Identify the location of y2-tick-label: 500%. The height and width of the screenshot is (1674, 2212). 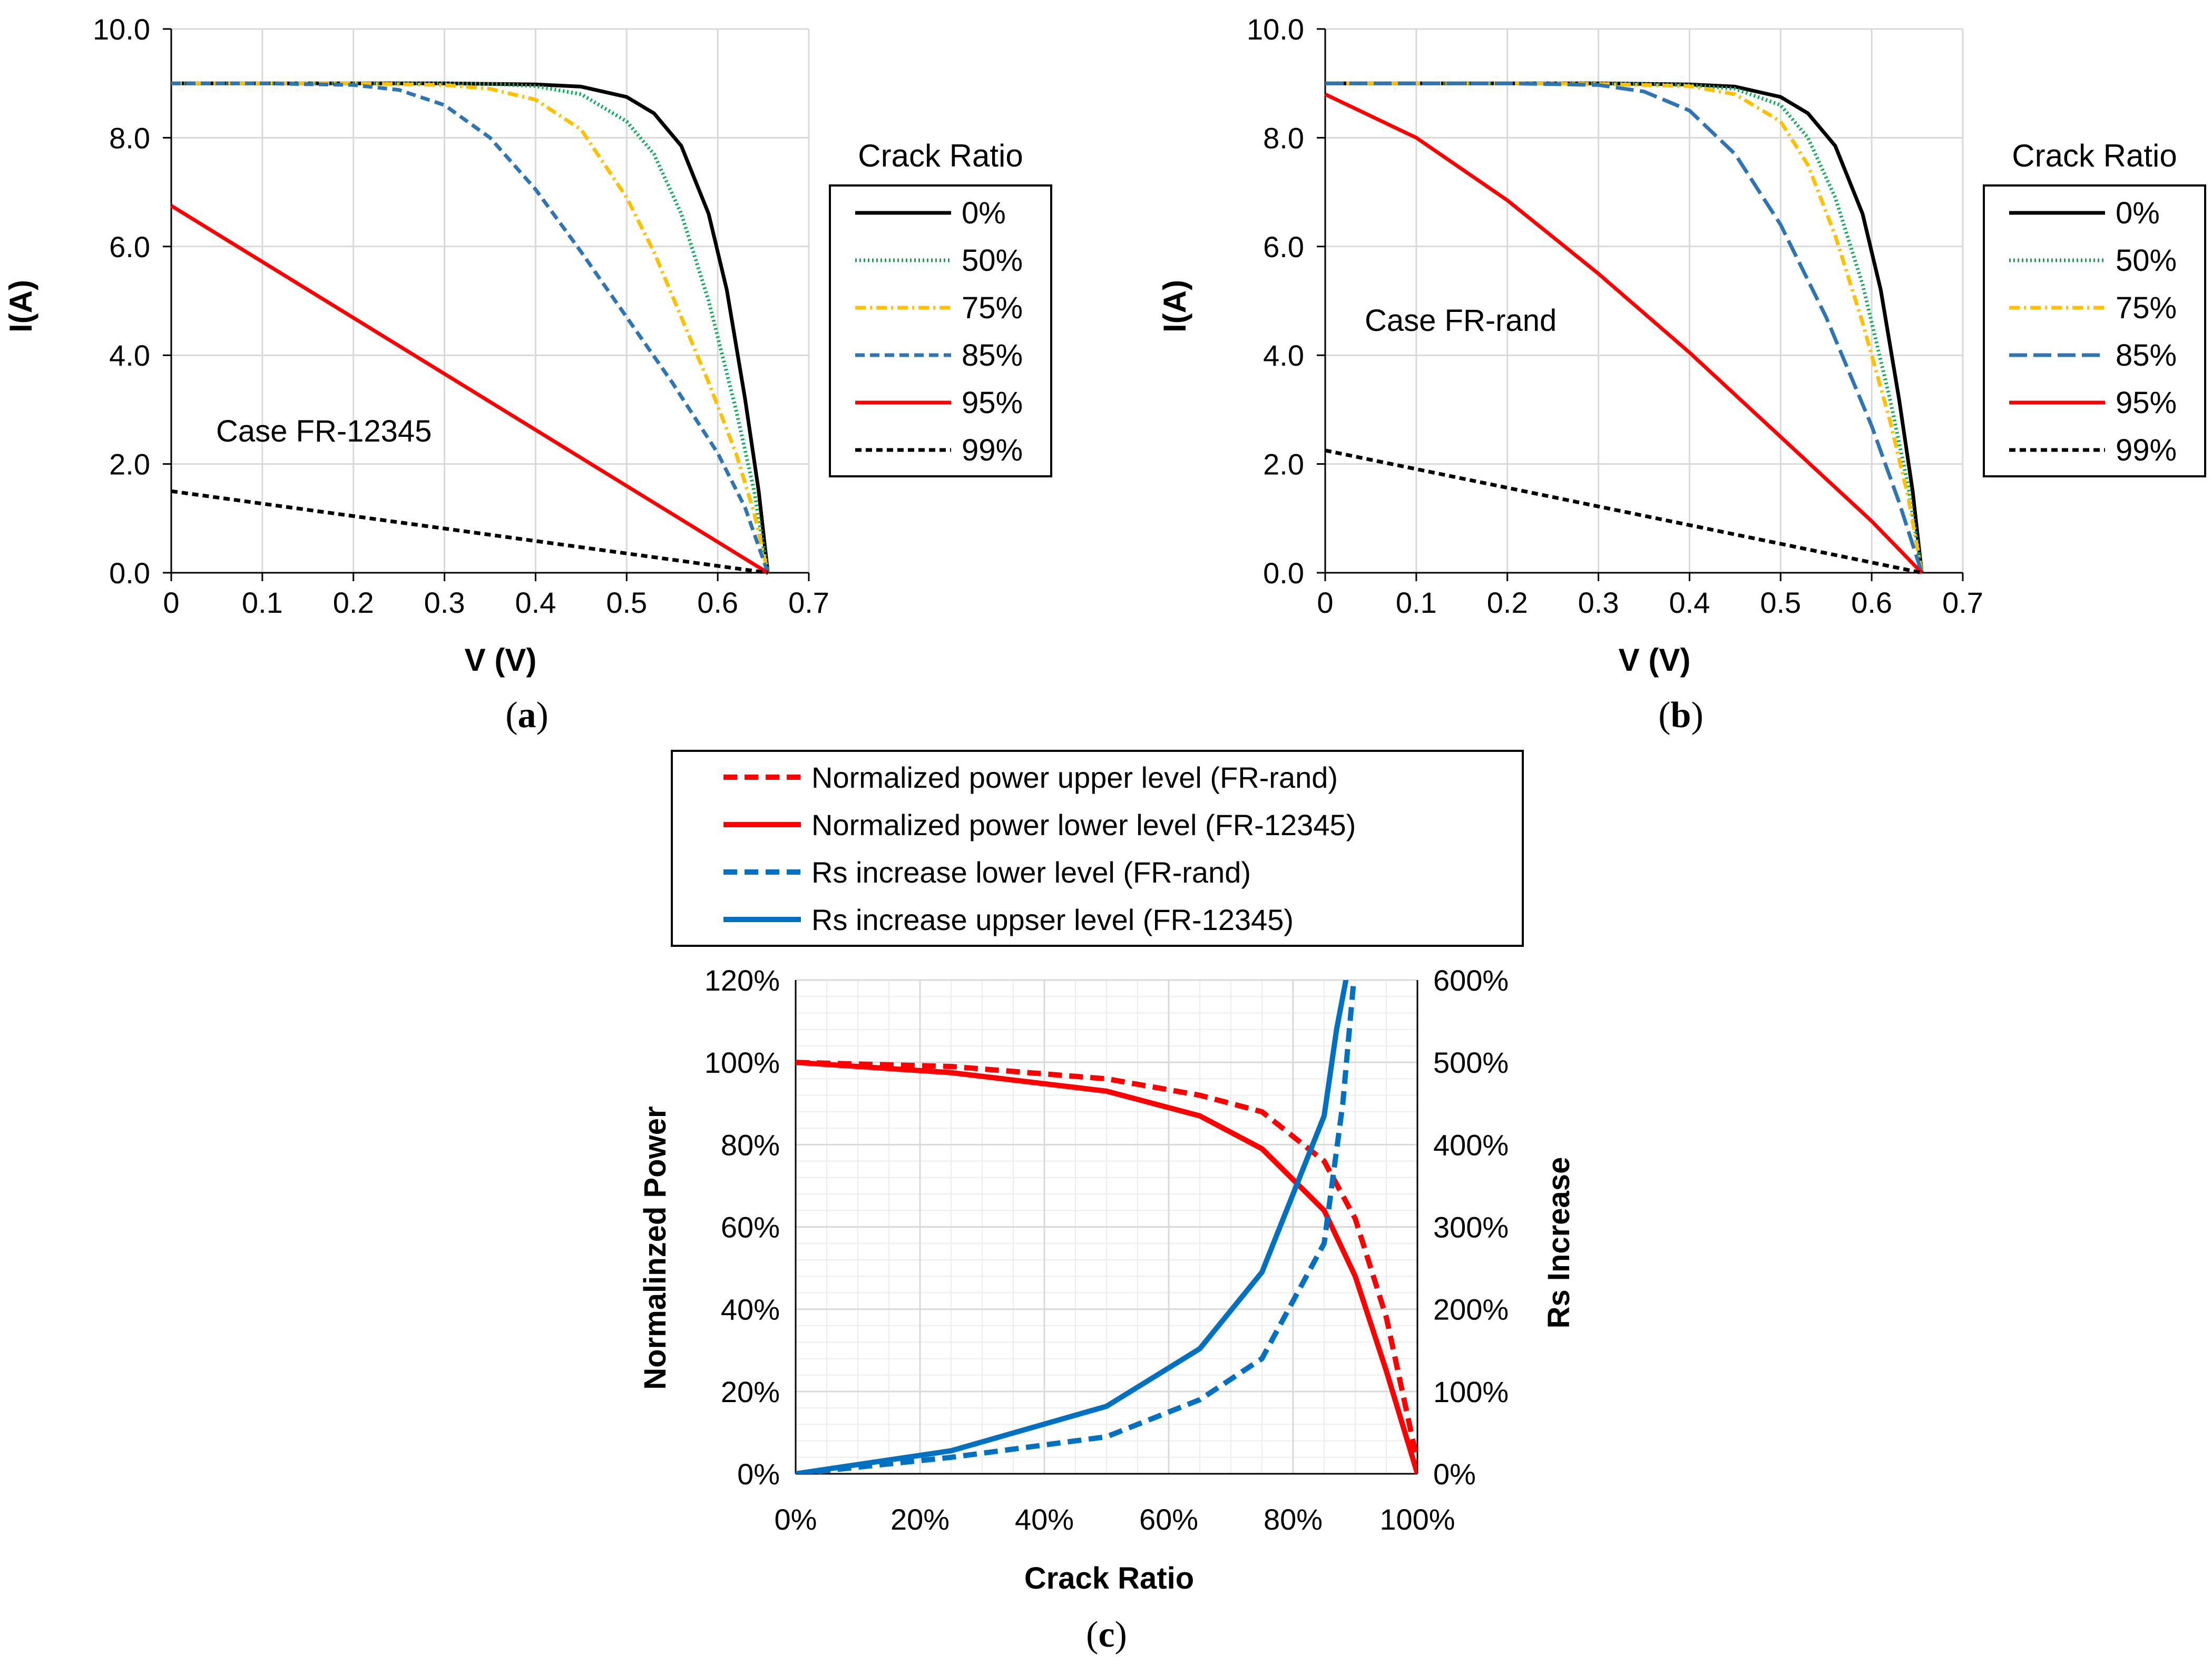
(1471, 1062).